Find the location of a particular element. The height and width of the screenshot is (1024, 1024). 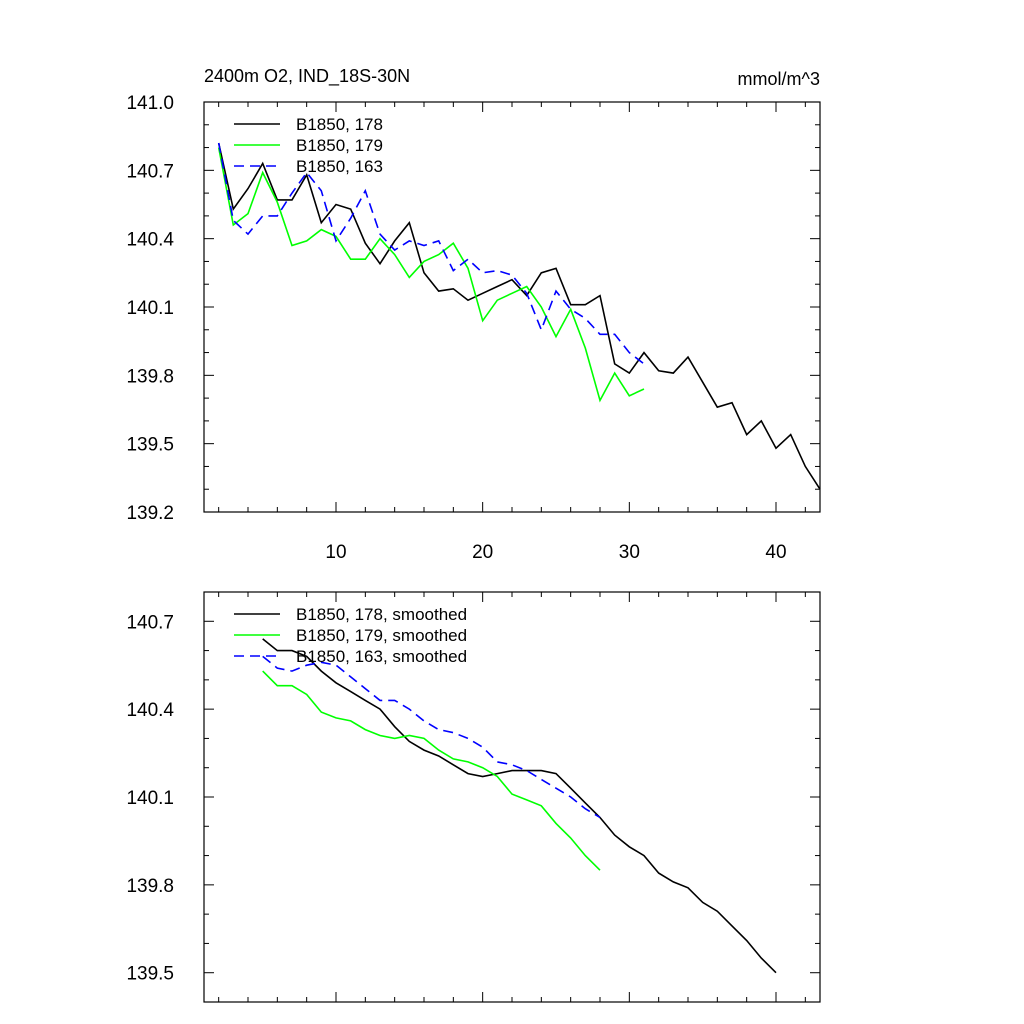

x-tick-label: 30 is located at coordinates (629, 552).